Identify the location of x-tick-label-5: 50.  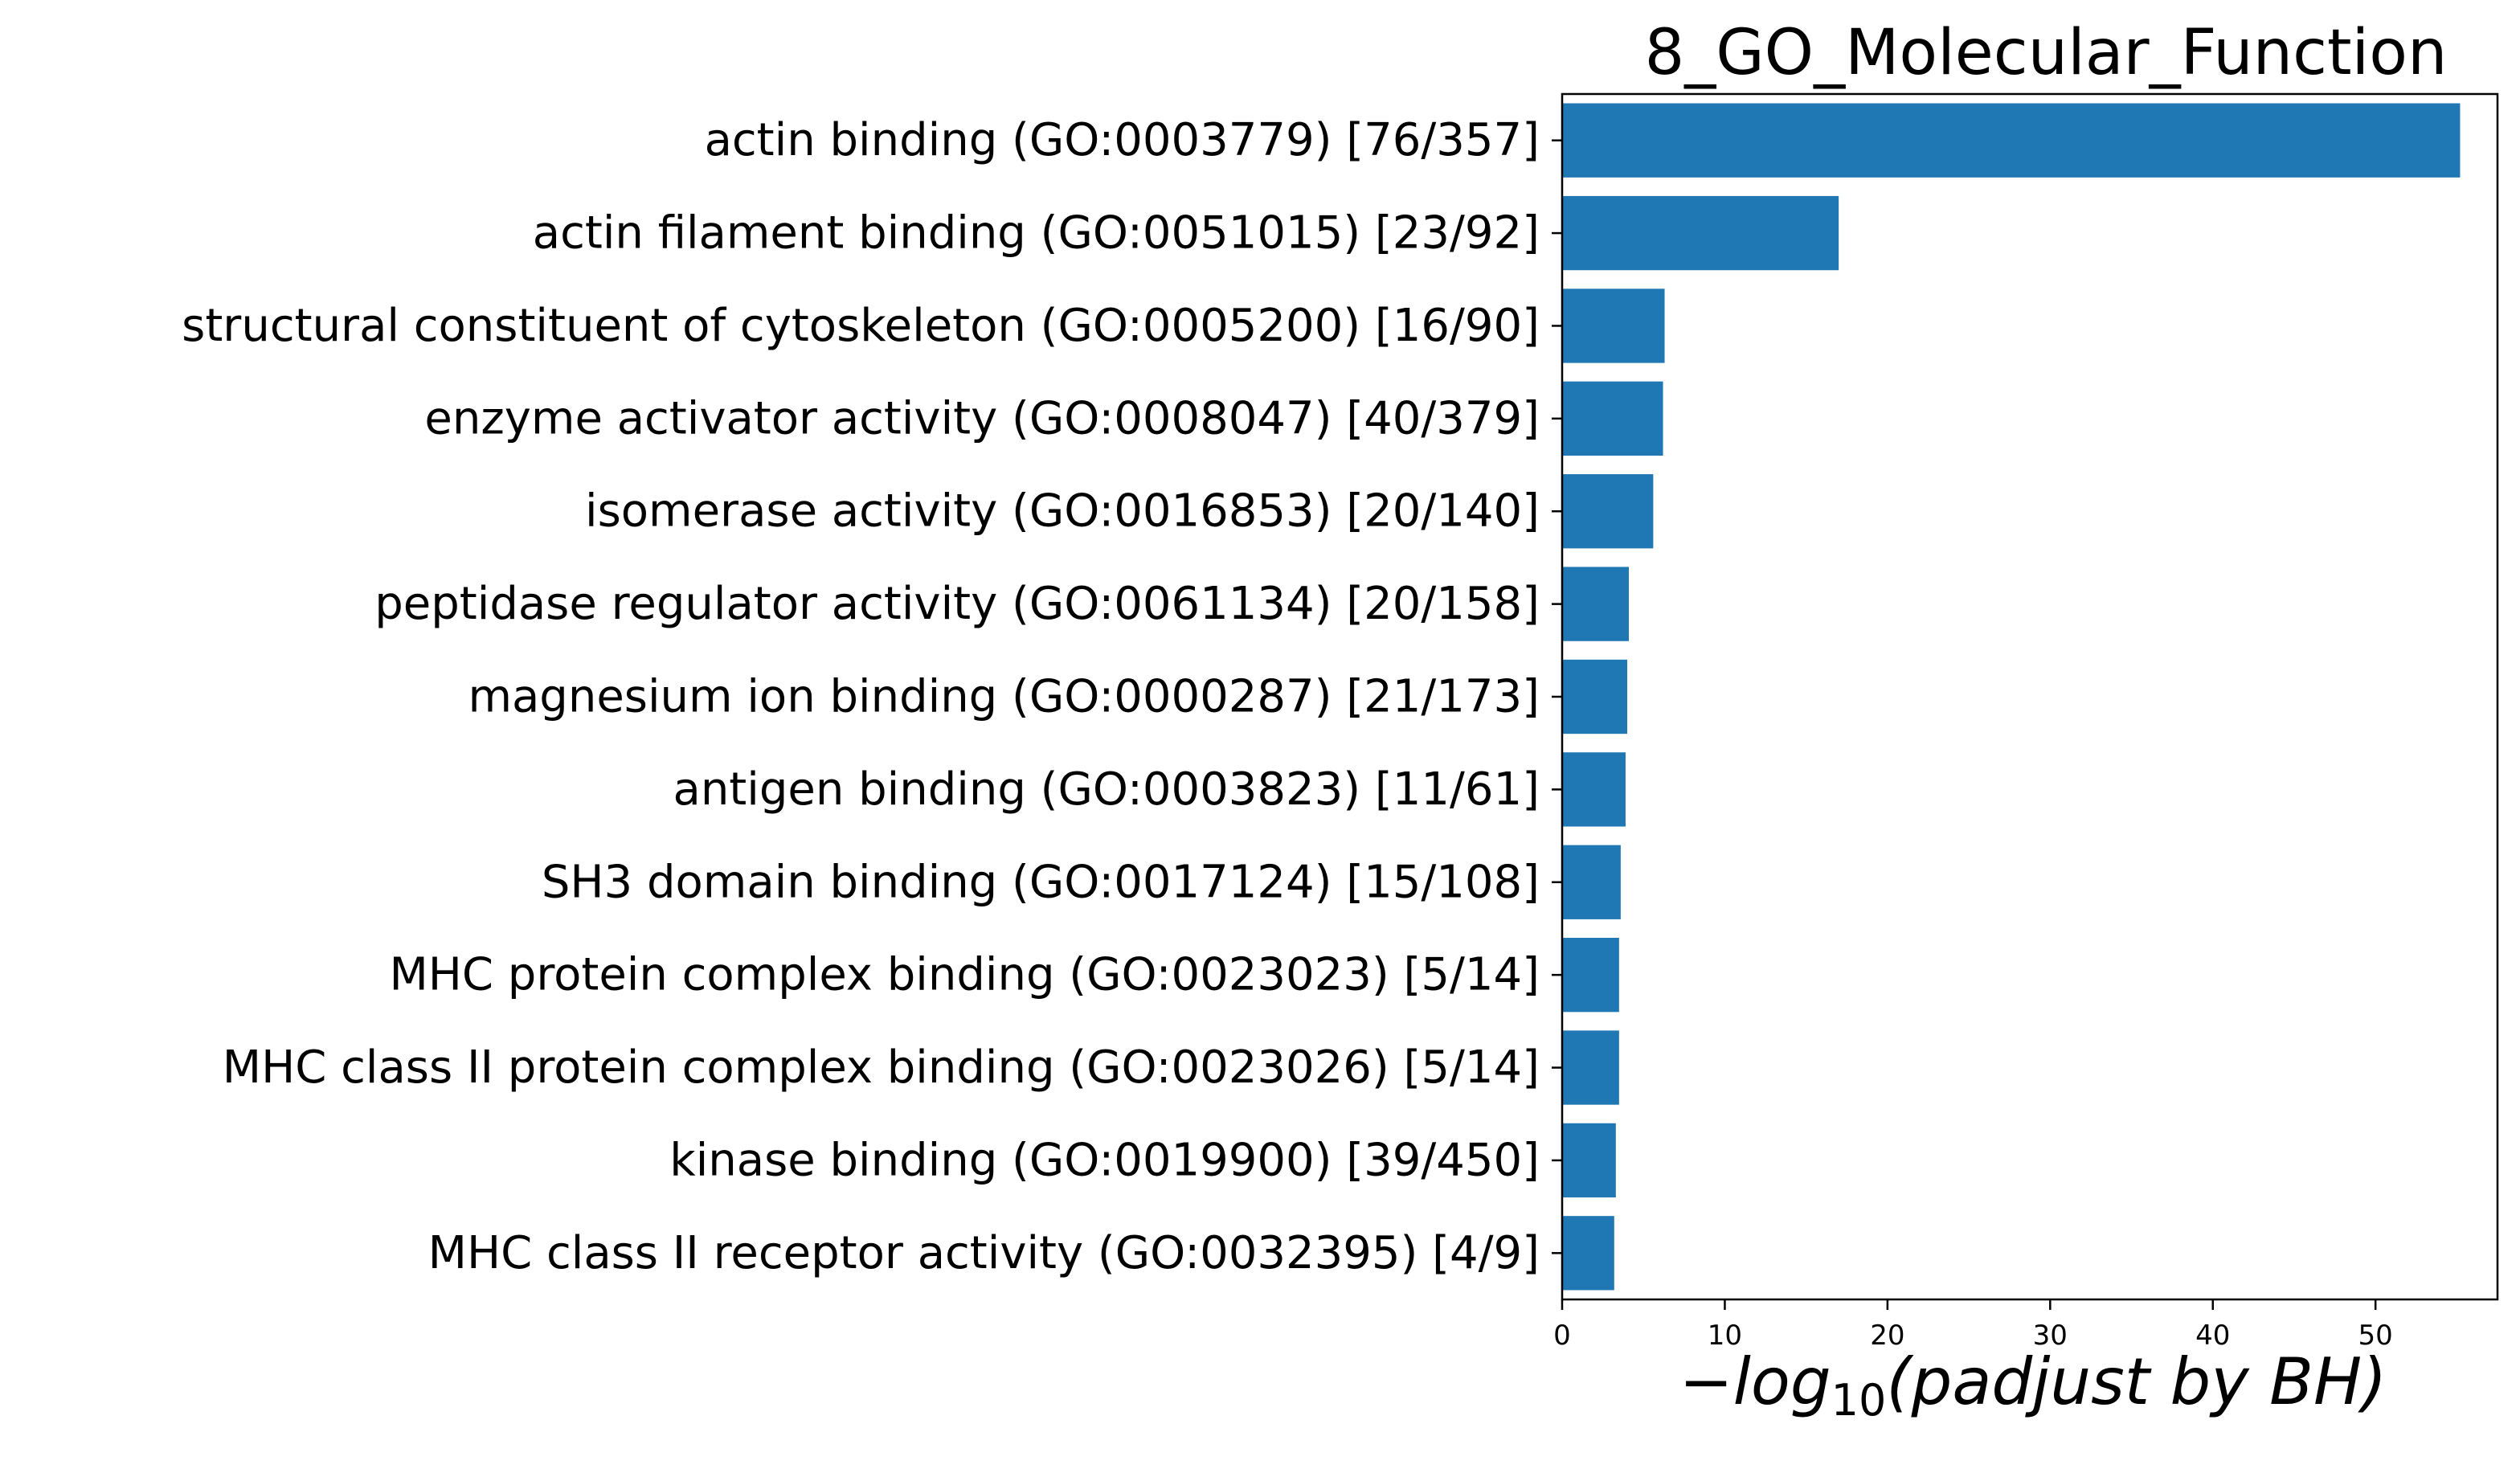
(2375, 1336).